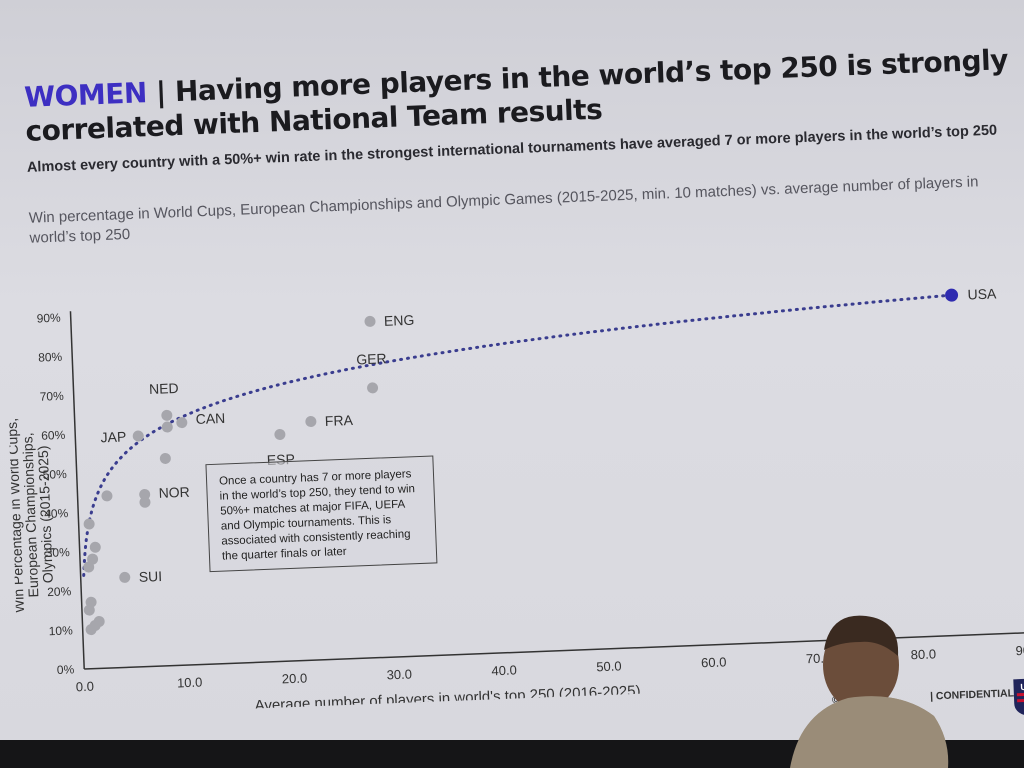  Describe the element at coordinates (923, 696) in the screenshot. I see `footer-text: © 20 | CONFIDENTIAL` at that location.